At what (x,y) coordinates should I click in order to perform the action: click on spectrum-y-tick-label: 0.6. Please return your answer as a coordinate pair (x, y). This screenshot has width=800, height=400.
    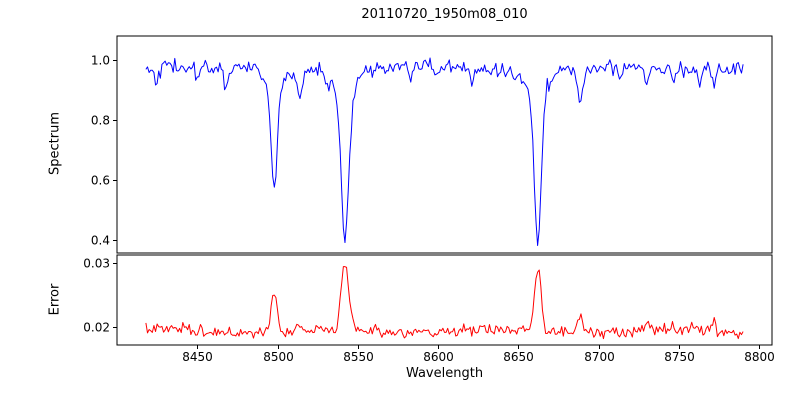
    Looking at the image, I should click on (100, 181).